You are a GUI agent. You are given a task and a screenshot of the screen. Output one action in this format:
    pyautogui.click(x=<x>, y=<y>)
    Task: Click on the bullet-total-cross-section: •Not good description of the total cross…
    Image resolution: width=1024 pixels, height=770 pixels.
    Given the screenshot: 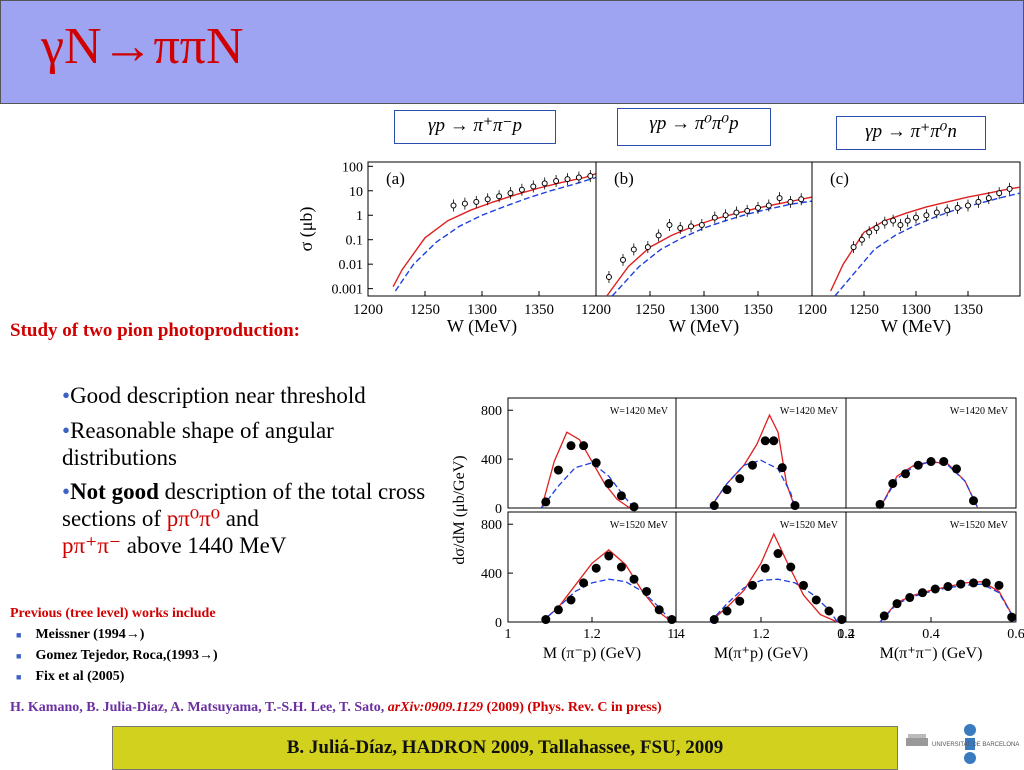 What is the action you would take?
    pyautogui.click(x=244, y=518)
    